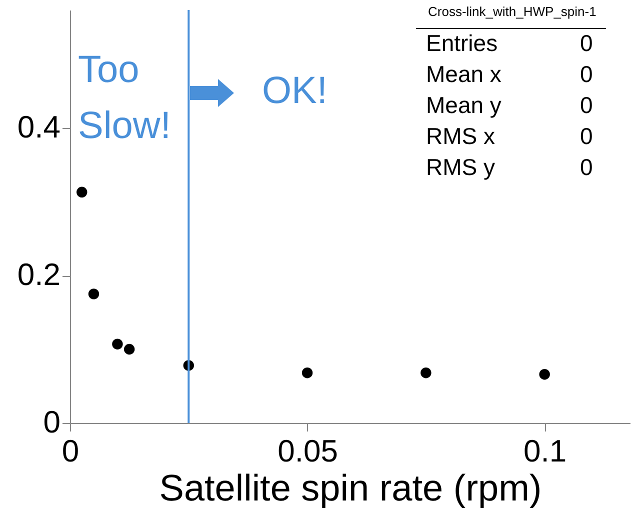 The width and height of the screenshot is (631, 508). I want to click on y-tick-label: 0, so click(51, 422).